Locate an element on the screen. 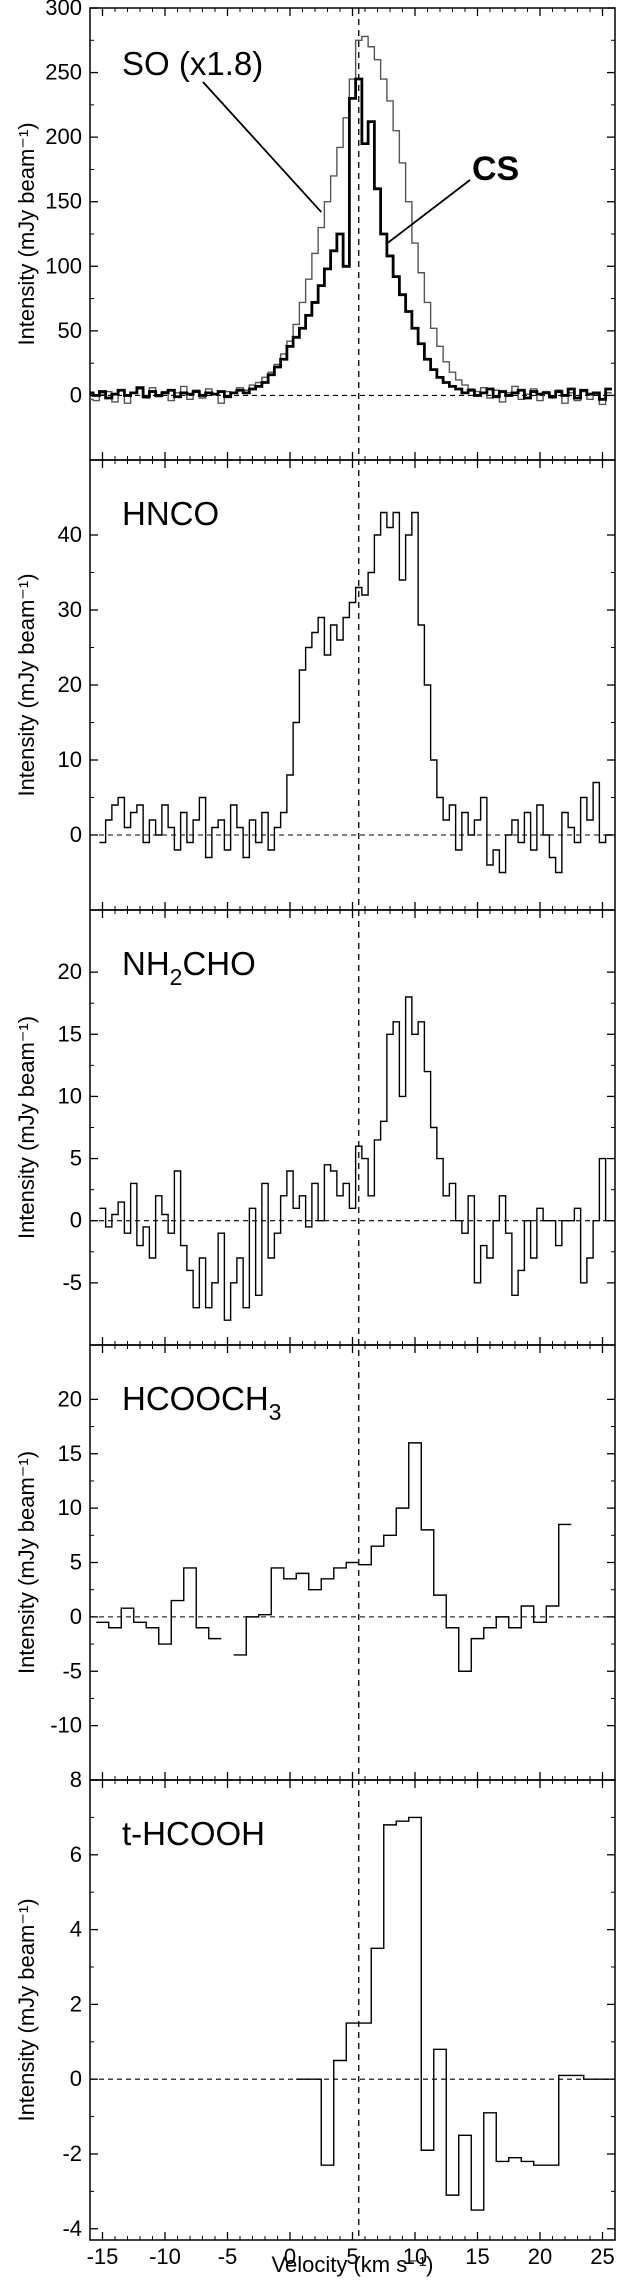  y-tick-label: -10 is located at coordinates (66, 1725).